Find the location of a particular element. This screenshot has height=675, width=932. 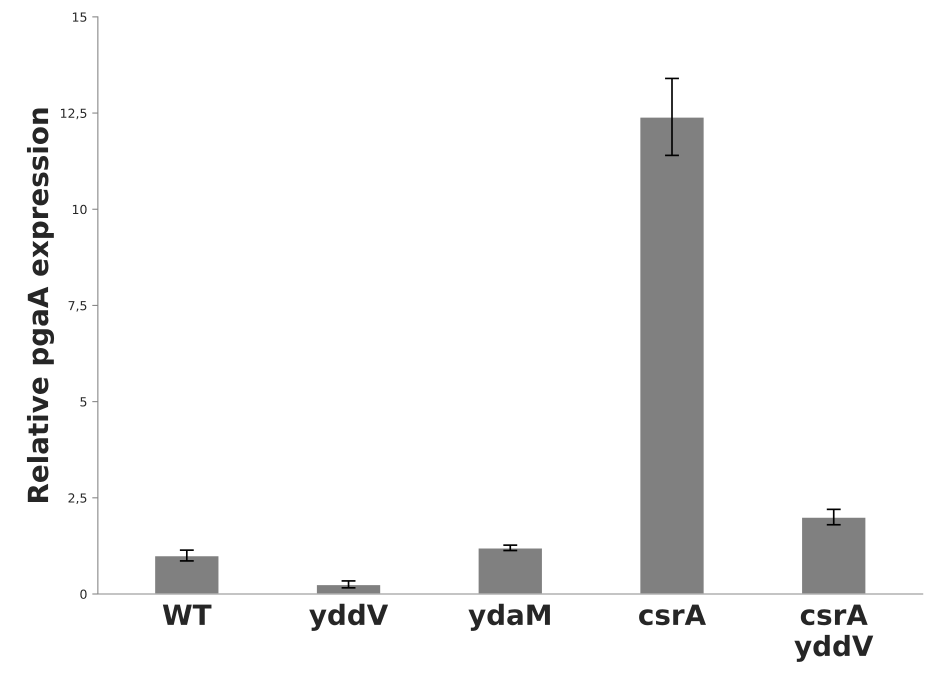

x-tick-label: csrA yddV is located at coordinates (834, 633).